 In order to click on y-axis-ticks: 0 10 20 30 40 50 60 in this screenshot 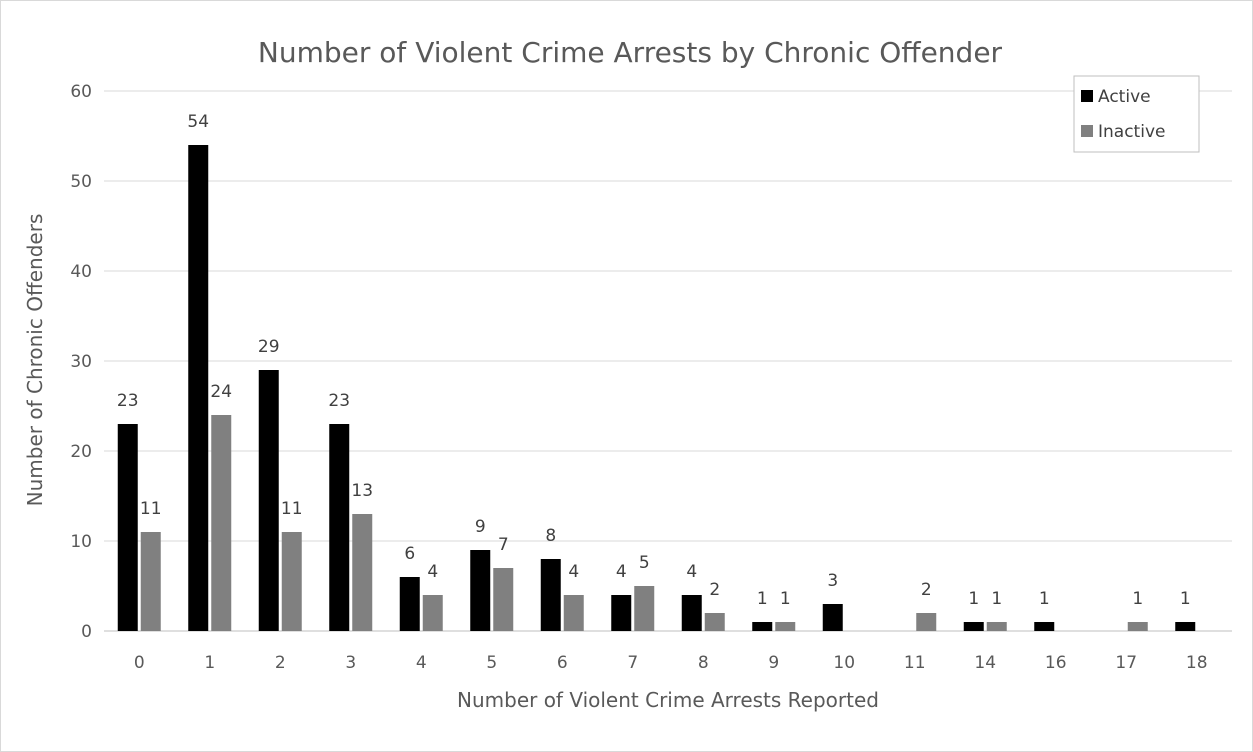, I will do `click(81, 362)`.